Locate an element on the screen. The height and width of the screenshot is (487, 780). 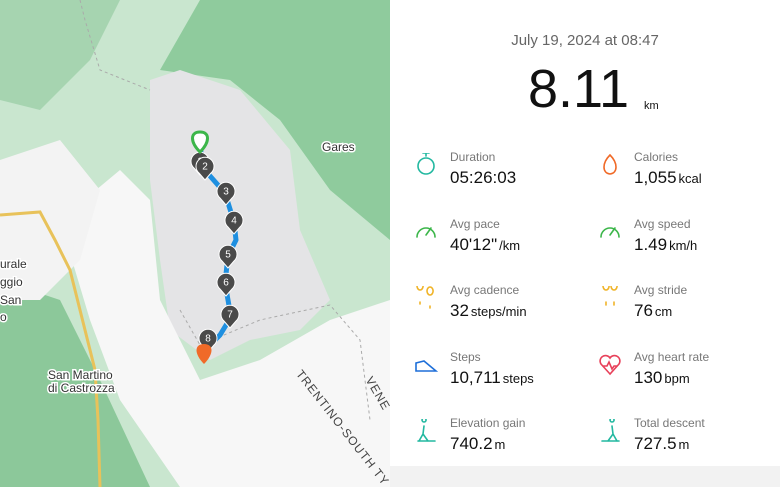
stat-value: 1,055 is located at coordinates (655, 177).